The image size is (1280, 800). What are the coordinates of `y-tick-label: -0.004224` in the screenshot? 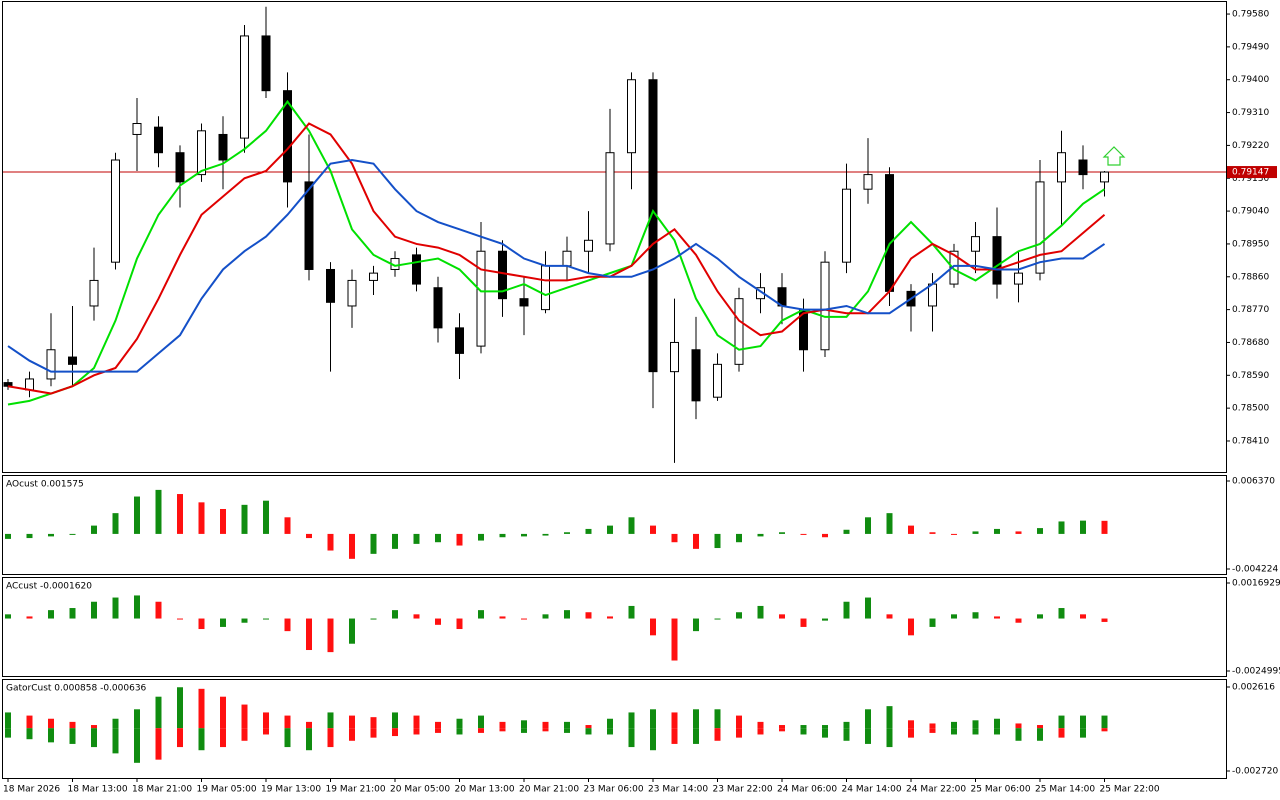 It's located at (1255, 570).